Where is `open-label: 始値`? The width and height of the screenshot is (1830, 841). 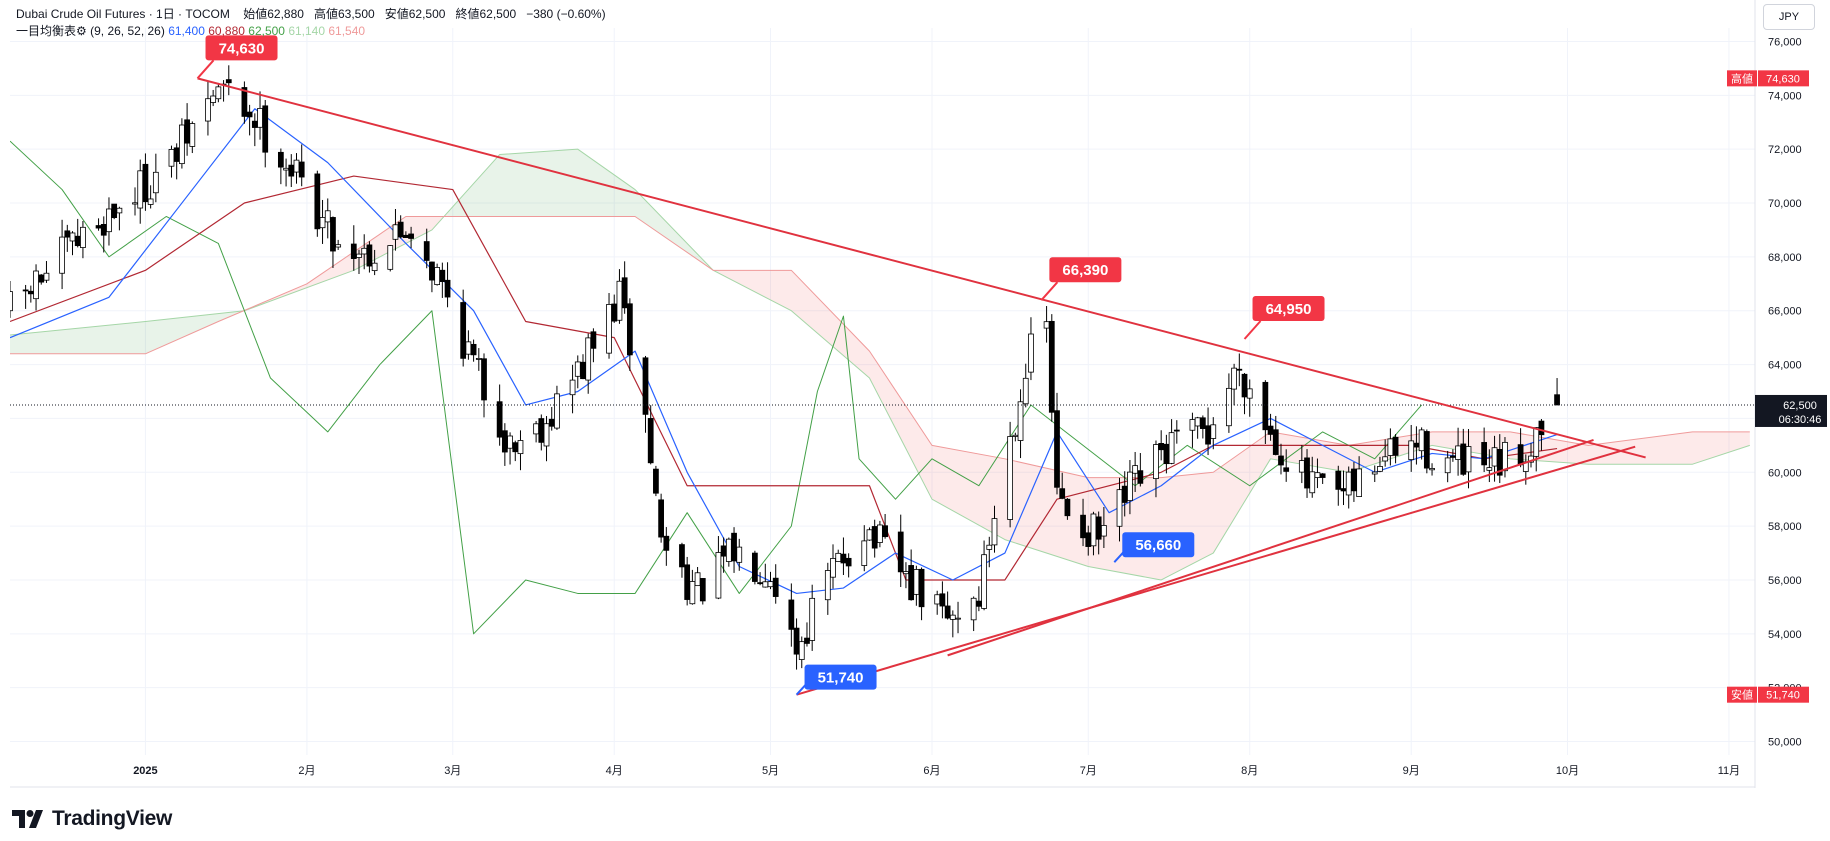 open-label: 始値 is located at coordinates (255, 14).